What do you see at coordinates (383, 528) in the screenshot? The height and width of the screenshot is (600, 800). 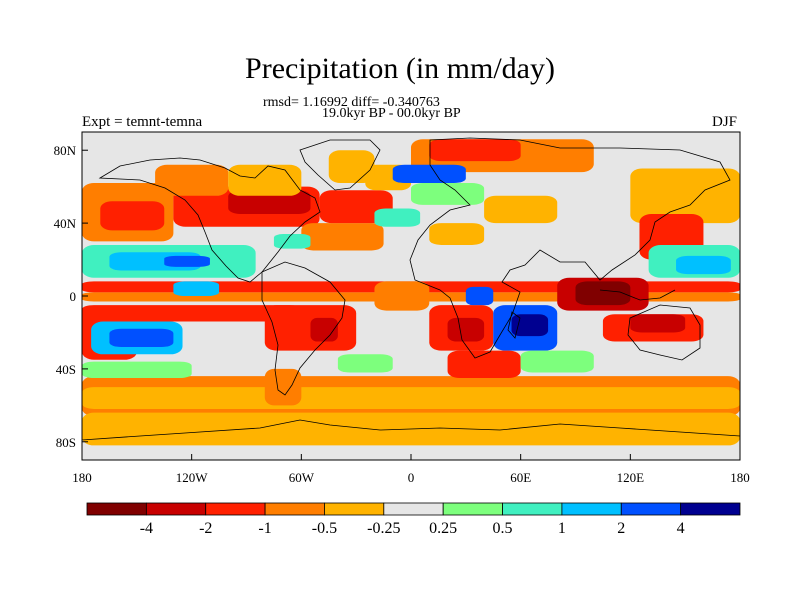 I see `colorbar-label-4: -0.25` at bounding box center [383, 528].